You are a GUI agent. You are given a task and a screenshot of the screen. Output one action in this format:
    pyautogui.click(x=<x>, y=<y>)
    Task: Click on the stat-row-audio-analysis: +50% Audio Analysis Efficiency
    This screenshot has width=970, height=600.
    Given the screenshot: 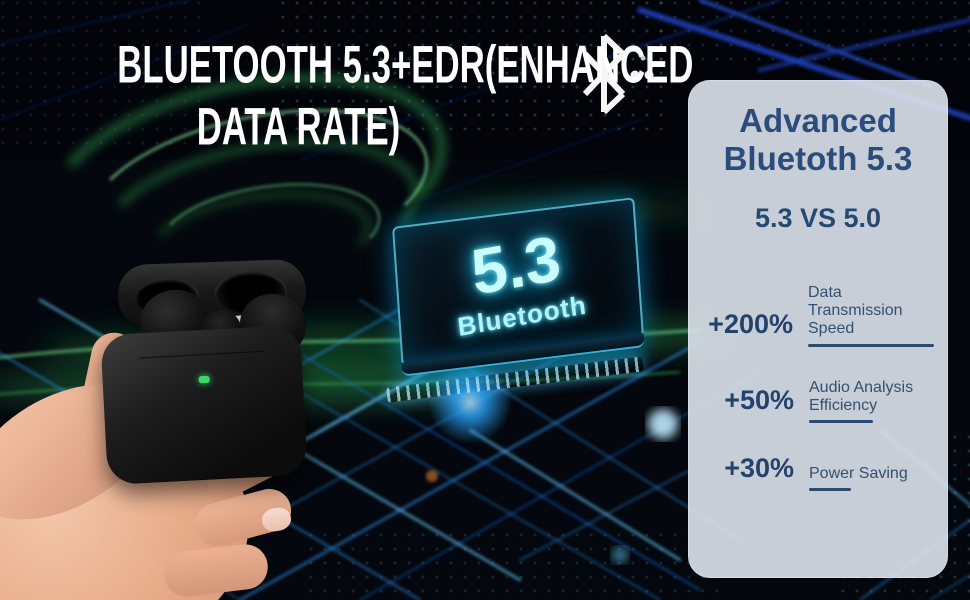 What is the action you would take?
    pyautogui.click(x=818, y=401)
    